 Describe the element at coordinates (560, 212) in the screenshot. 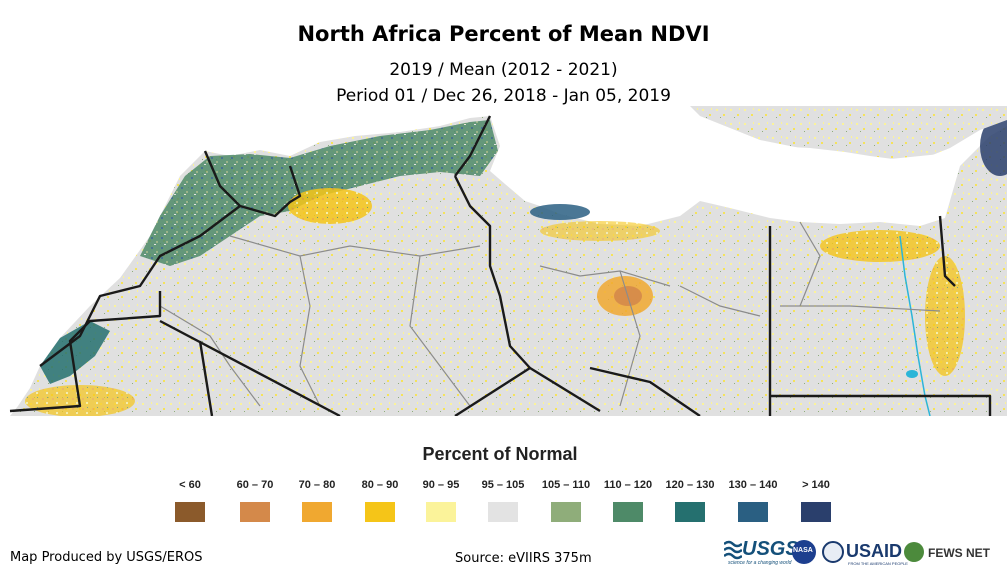

I see `wet-patch-libya-coast` at that location.